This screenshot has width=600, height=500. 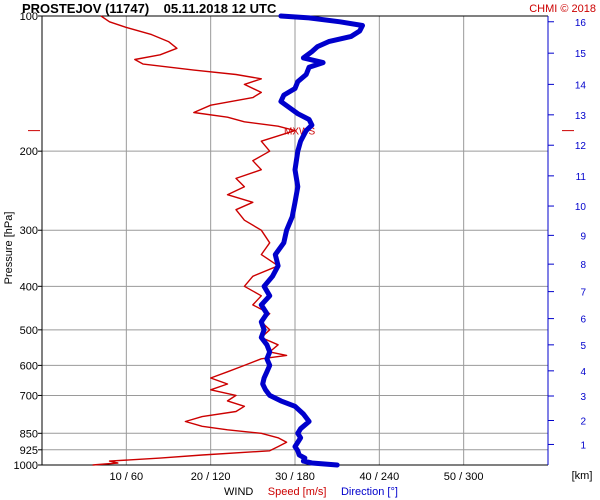 What do you see at coordinates (9, 248) in the screenshot?
I see `y-axis-title: Pressure [hPa]` at bounding box center [9, 248].